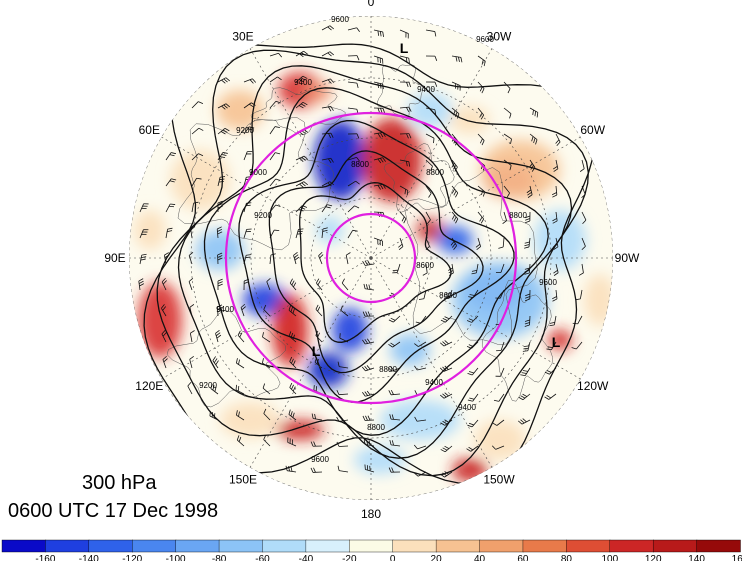 This screenshot has height=561, width=742. I want to click on colorbar-label: 60, so click(523, 557).